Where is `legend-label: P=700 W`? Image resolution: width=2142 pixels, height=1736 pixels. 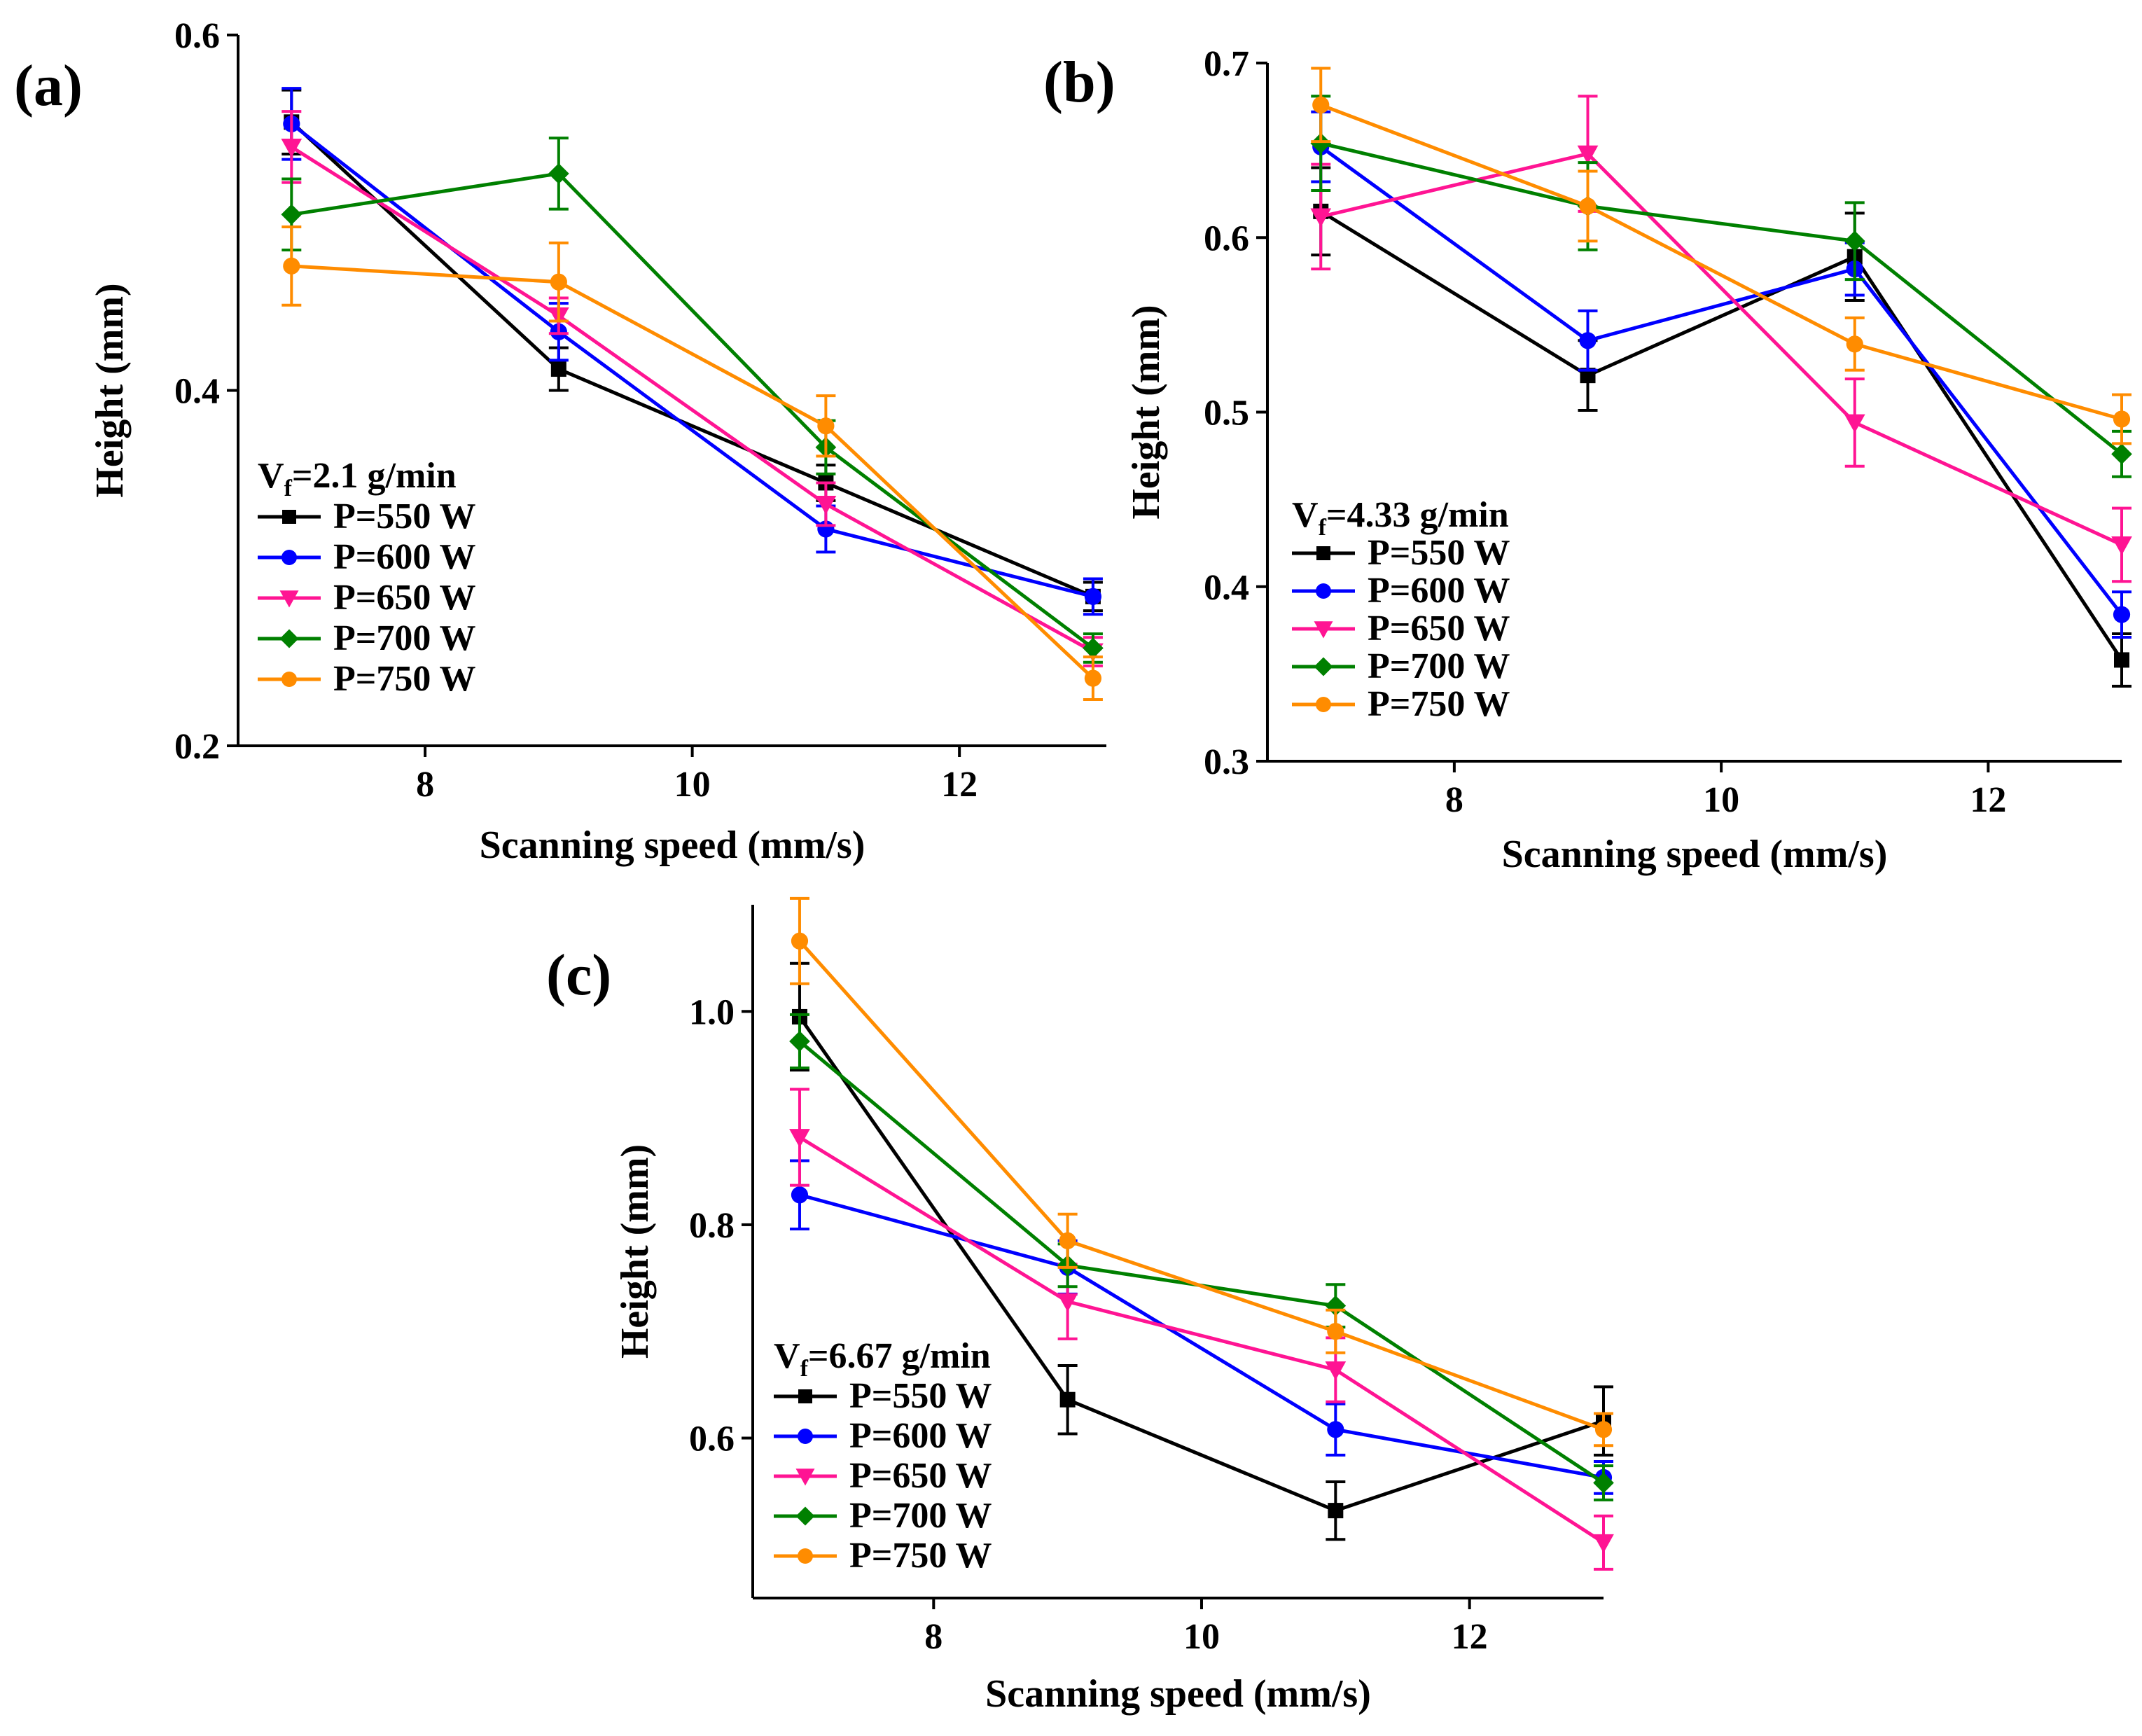
legend-label: P=700 W is located at coordinates (1439, 666).